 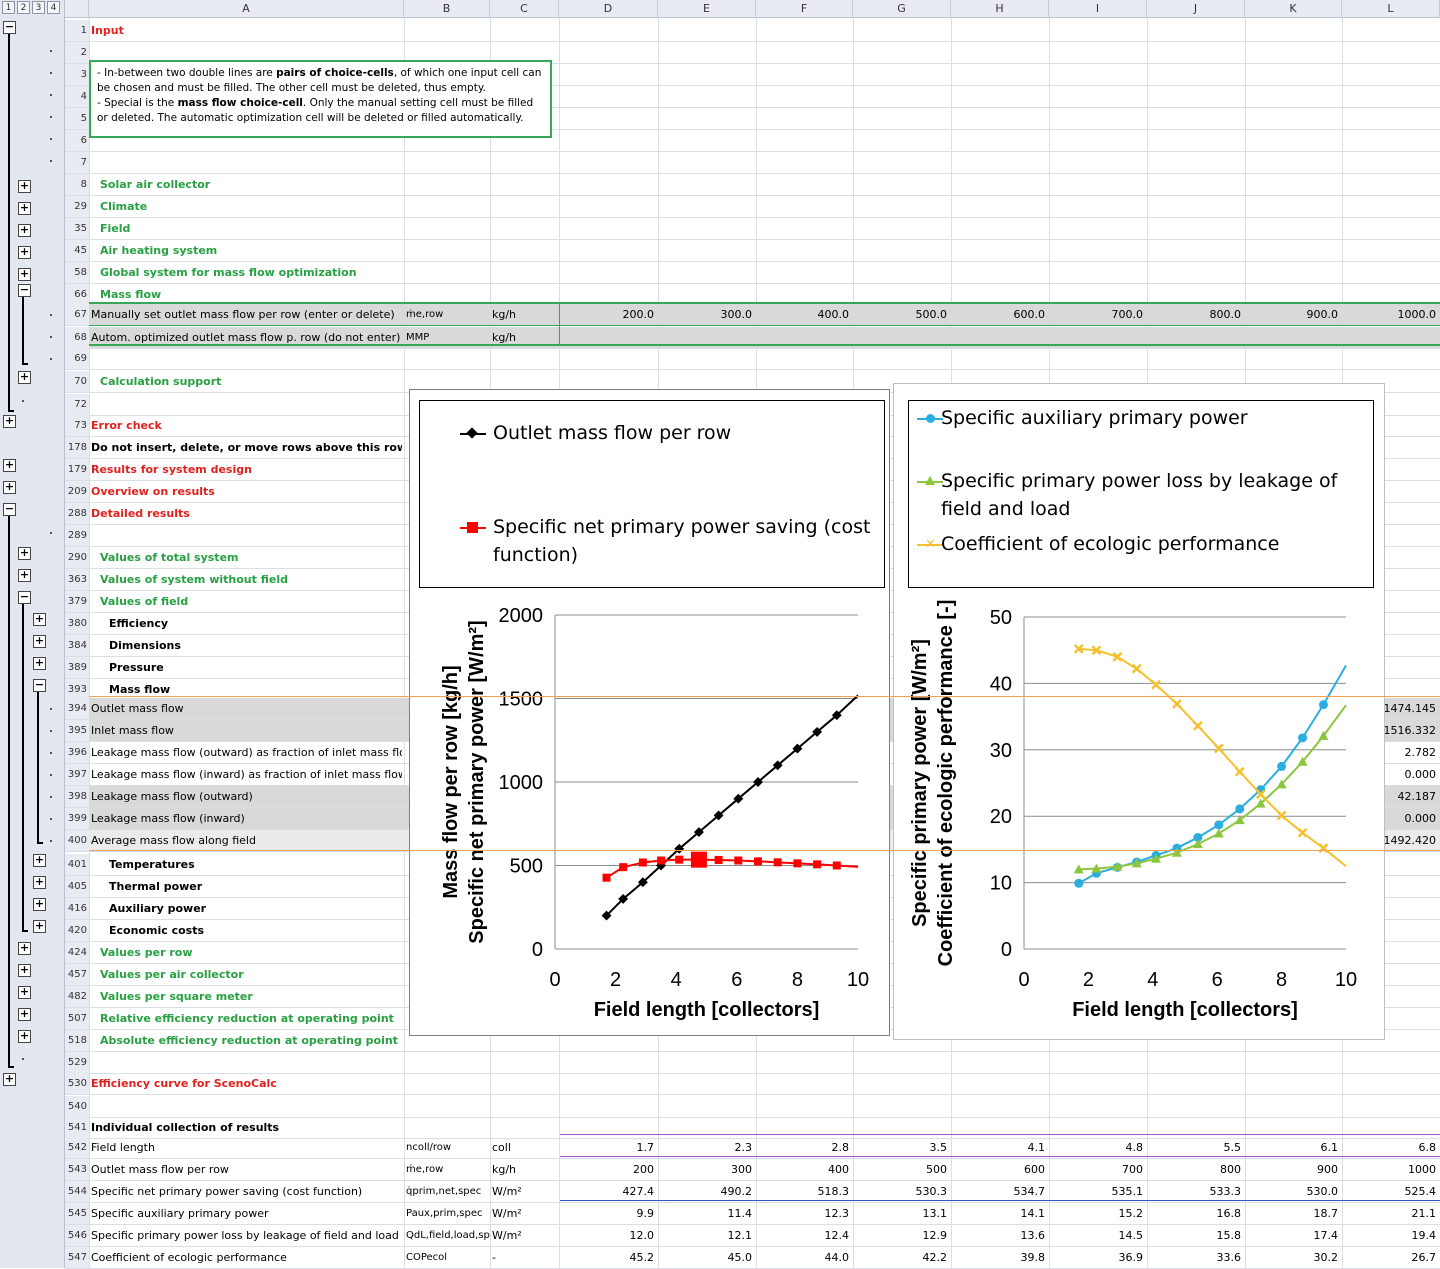 What do you see at coordinates (931, 1191) in the screenshot?
I see `value-cell: 530.3` at bounding box center [931, 1191].